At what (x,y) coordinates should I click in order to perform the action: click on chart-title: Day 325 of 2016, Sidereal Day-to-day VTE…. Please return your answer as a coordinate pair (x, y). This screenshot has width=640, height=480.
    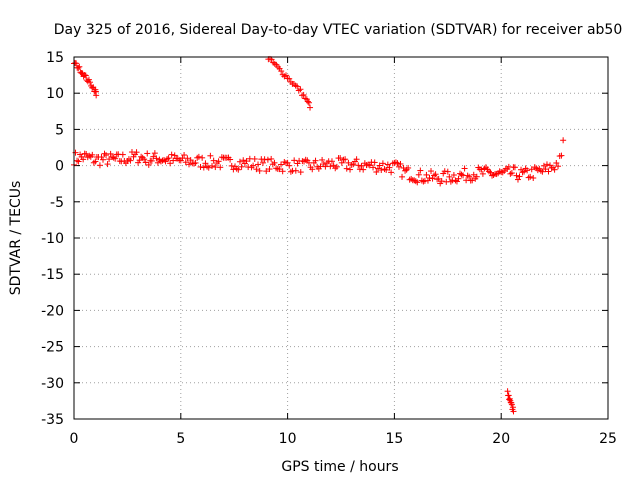
    Looking at the image, I should click on (338, 30).